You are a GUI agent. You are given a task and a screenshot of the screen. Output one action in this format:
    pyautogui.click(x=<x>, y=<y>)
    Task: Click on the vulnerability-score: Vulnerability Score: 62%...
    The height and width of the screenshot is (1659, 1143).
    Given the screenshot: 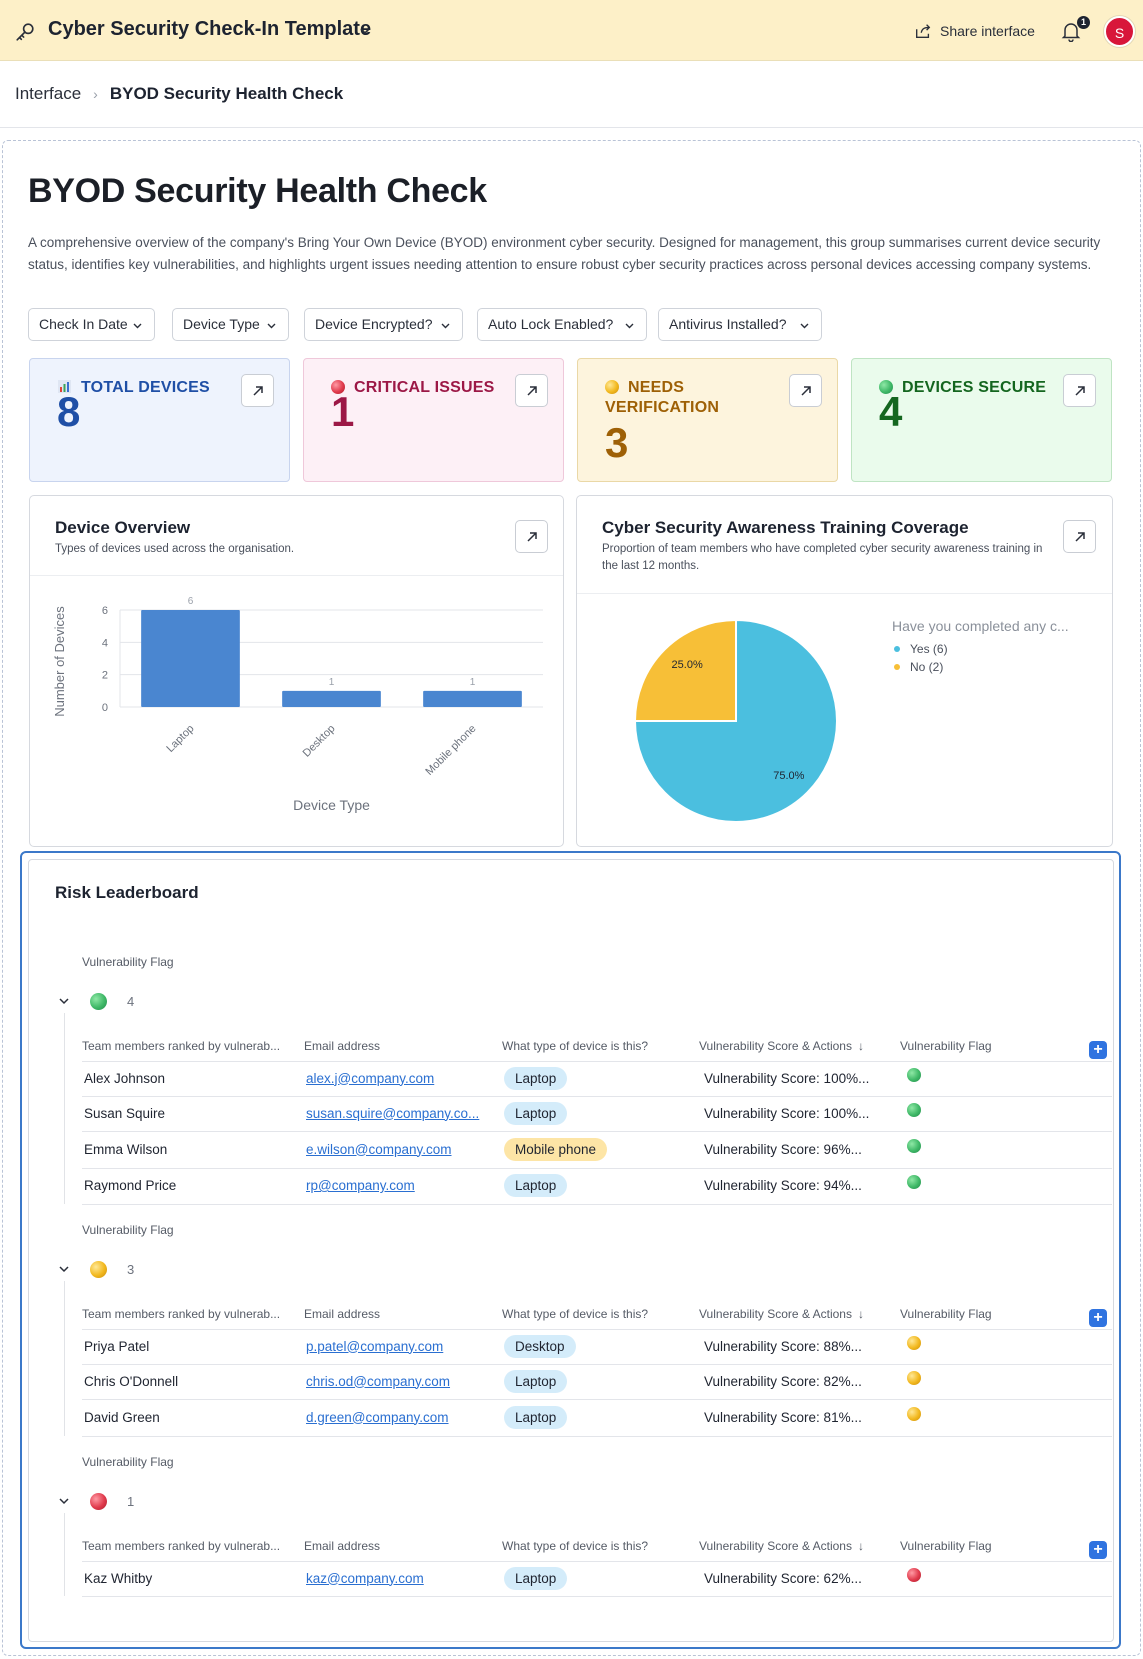 What is the action you would take?
    pyautogui.click(x=783, y=1578)
    